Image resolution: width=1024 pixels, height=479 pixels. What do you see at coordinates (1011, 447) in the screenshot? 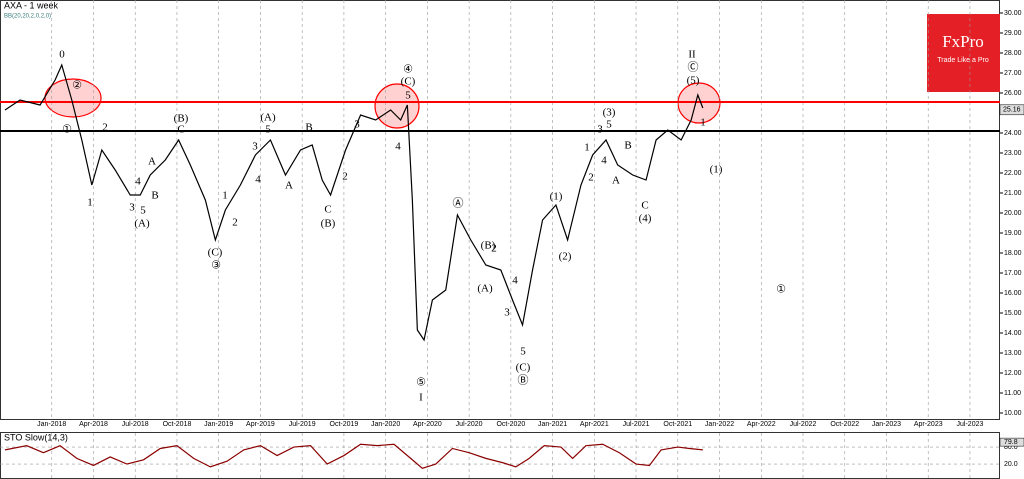
I see `y-tick-label: 80.0` at bounding box center [1011, 447].